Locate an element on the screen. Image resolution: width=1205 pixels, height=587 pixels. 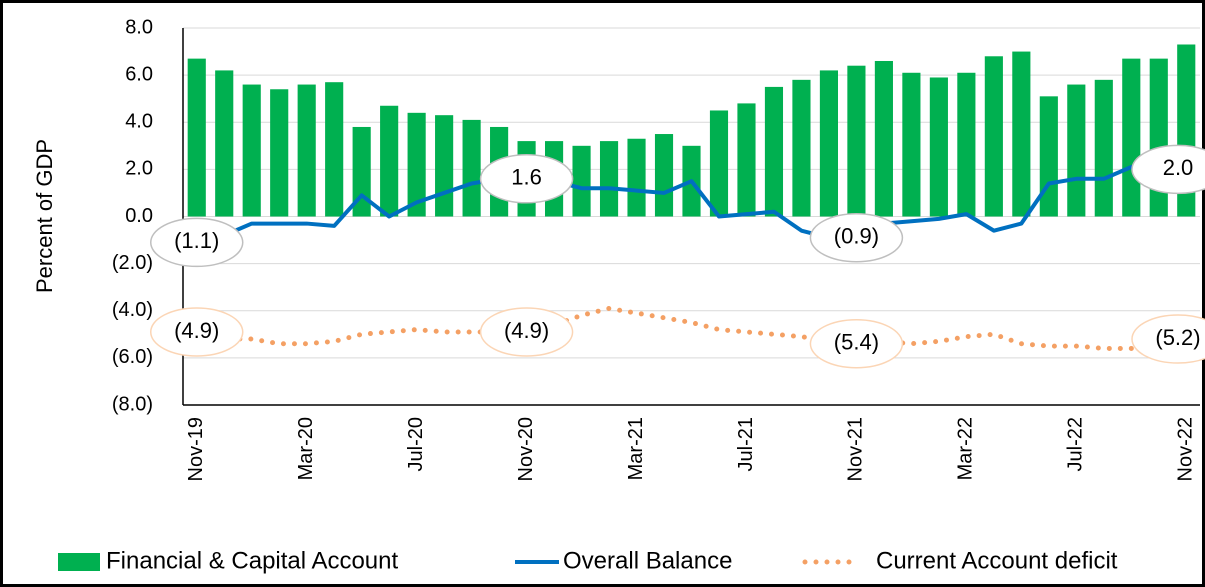
data-label: (5.2) is located at coordinates (1177, 337).